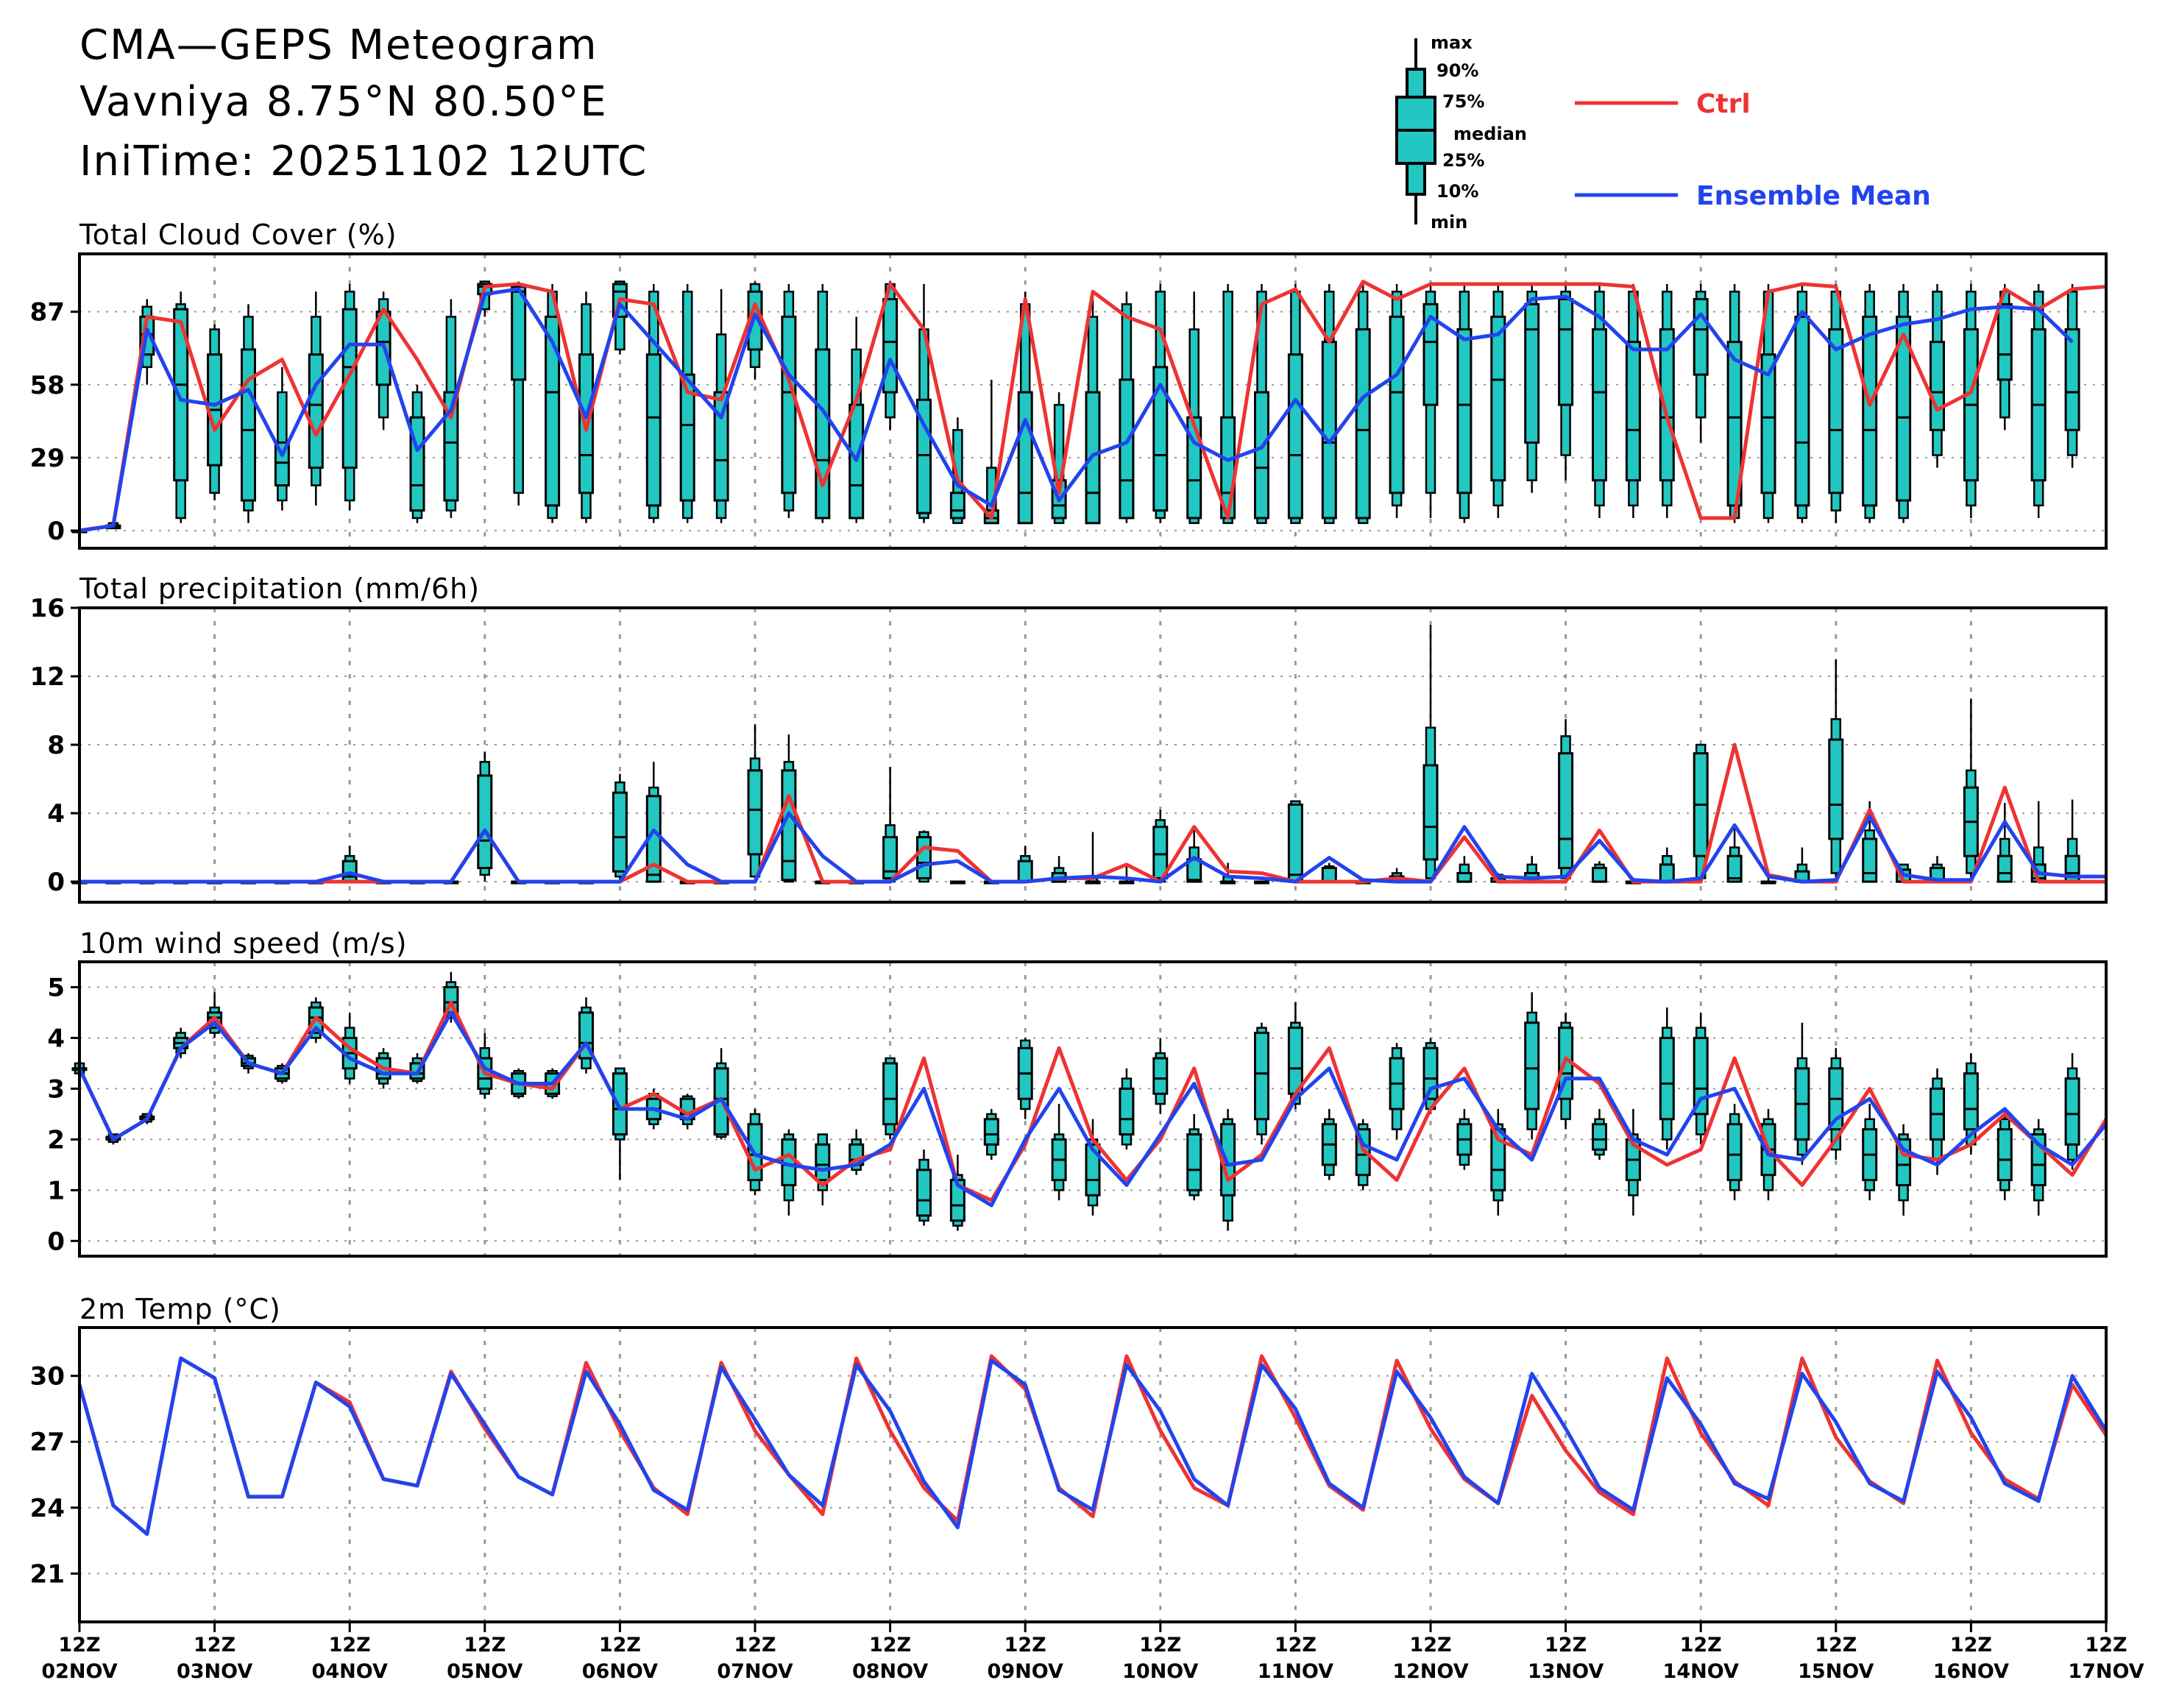 This screenshot has width=2165, height=1708. What do you see at coordinates (1452, 42) in the screenshot?
I see `legend-max: max` at bounding box center [1452, 42].